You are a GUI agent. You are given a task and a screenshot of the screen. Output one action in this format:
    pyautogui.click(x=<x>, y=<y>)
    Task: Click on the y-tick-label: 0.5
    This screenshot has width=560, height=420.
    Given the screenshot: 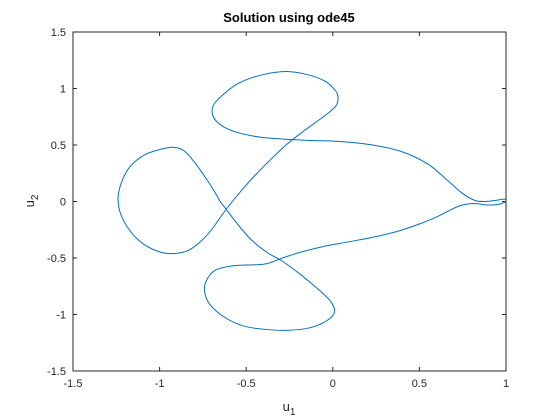 What is the action you would take?
    pyautogui.click(x=58, y=146)
    